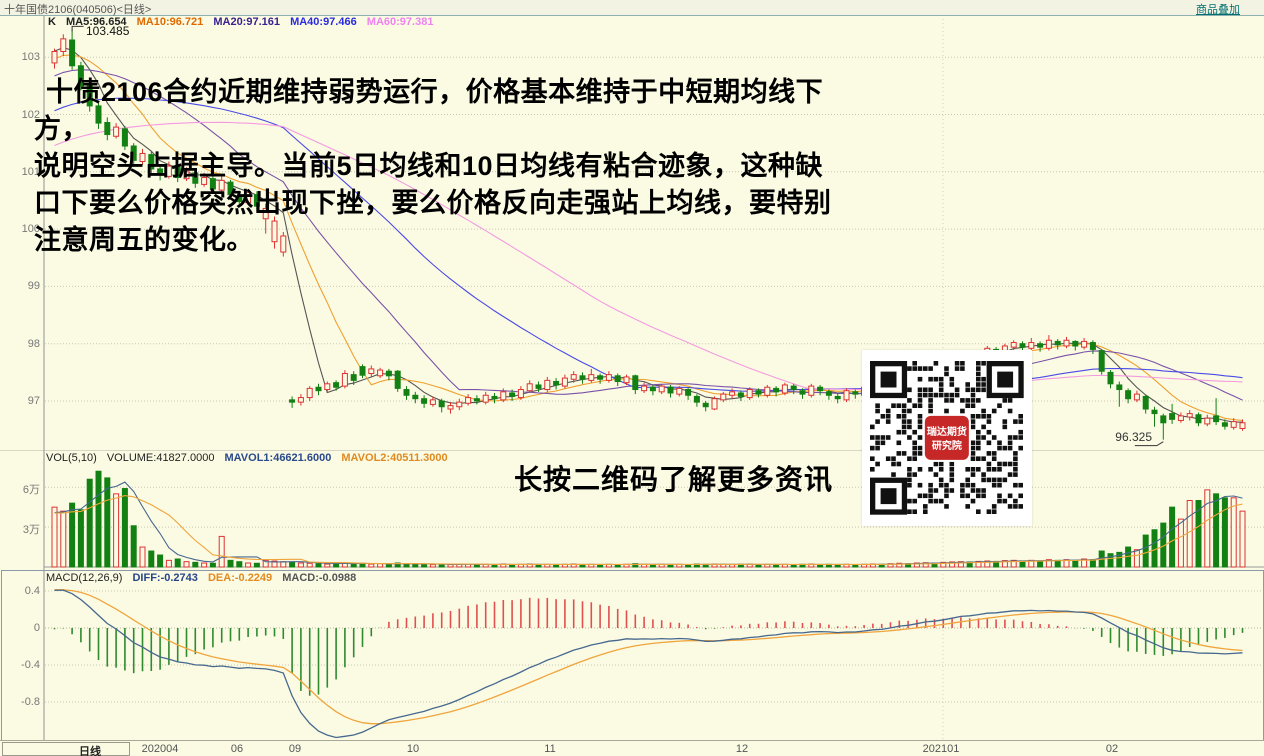 The image size is (1264, 756). What do you see at coordinates (78, 10) in the screenshot?
I see `contract-title: 十年国债2106(040506)<日线>` at bounding box center [78, 10].